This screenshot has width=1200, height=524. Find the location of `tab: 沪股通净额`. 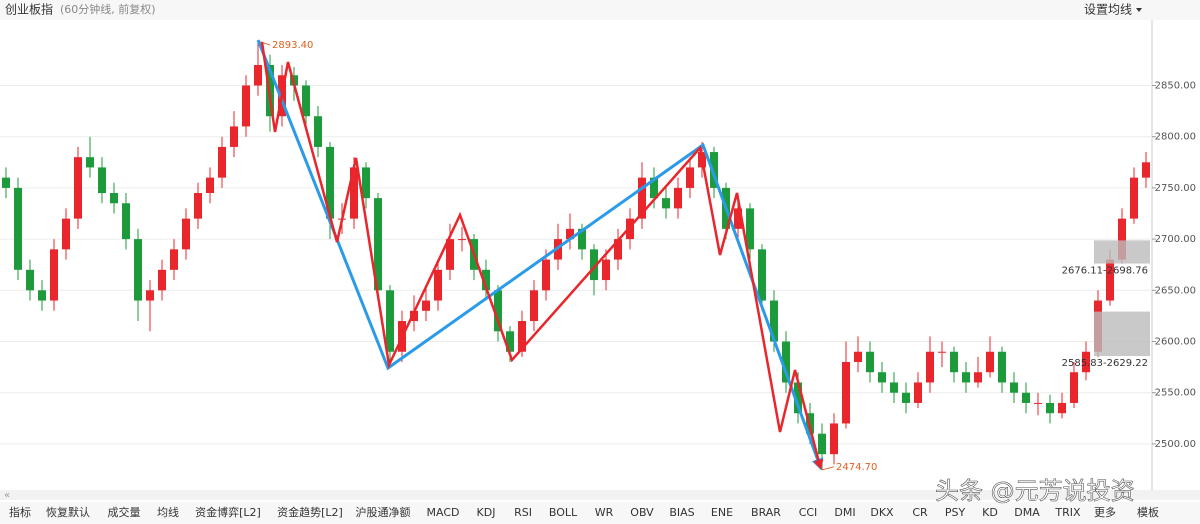

tab: 沪股通净额 is located at coordinates (383, 512).